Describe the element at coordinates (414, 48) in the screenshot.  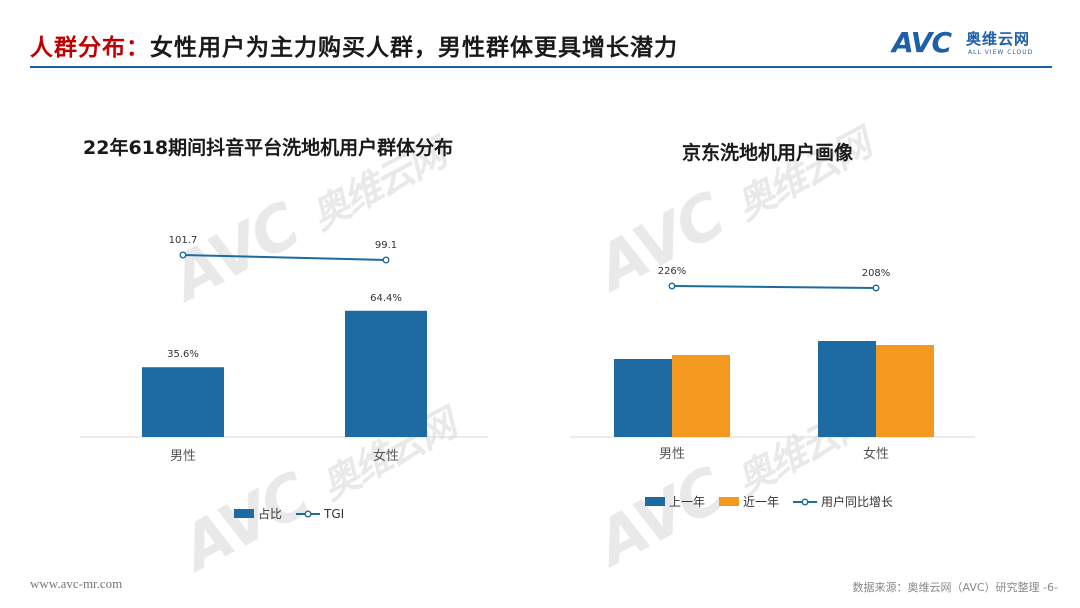
I see `page-title-rest: 女性用户为主力购买人群，男性群体更具增长潜力` at that location.